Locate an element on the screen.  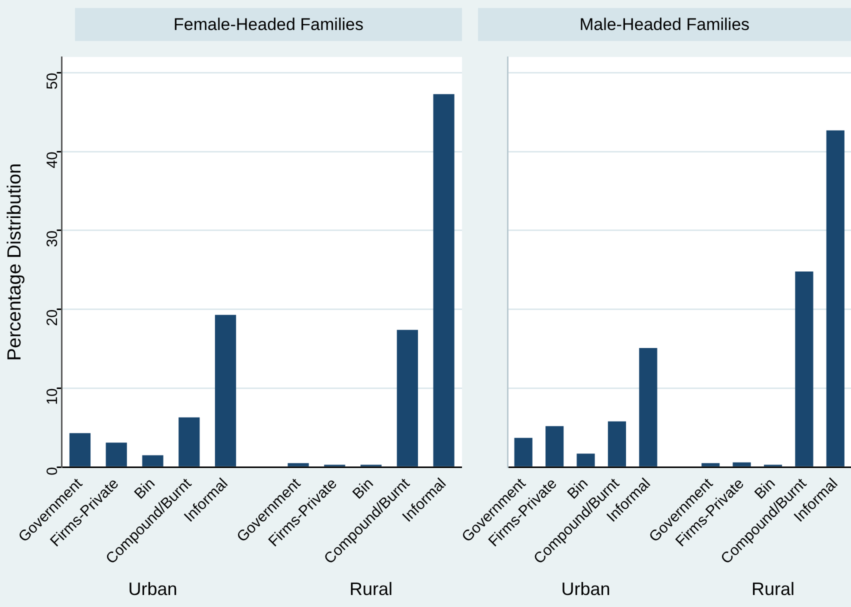
y-tick-label: 20 is located at coordinates (52, 317).